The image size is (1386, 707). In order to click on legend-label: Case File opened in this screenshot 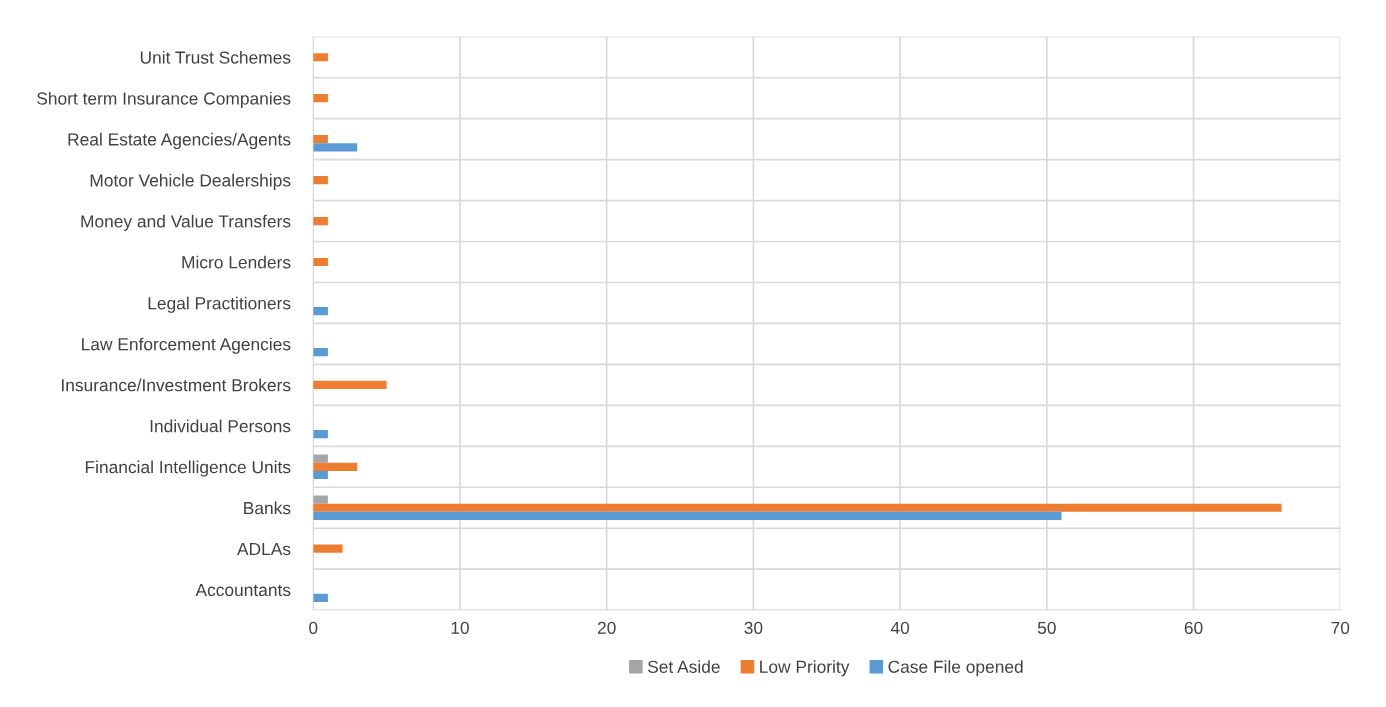, I will do `click(955, 668)`.